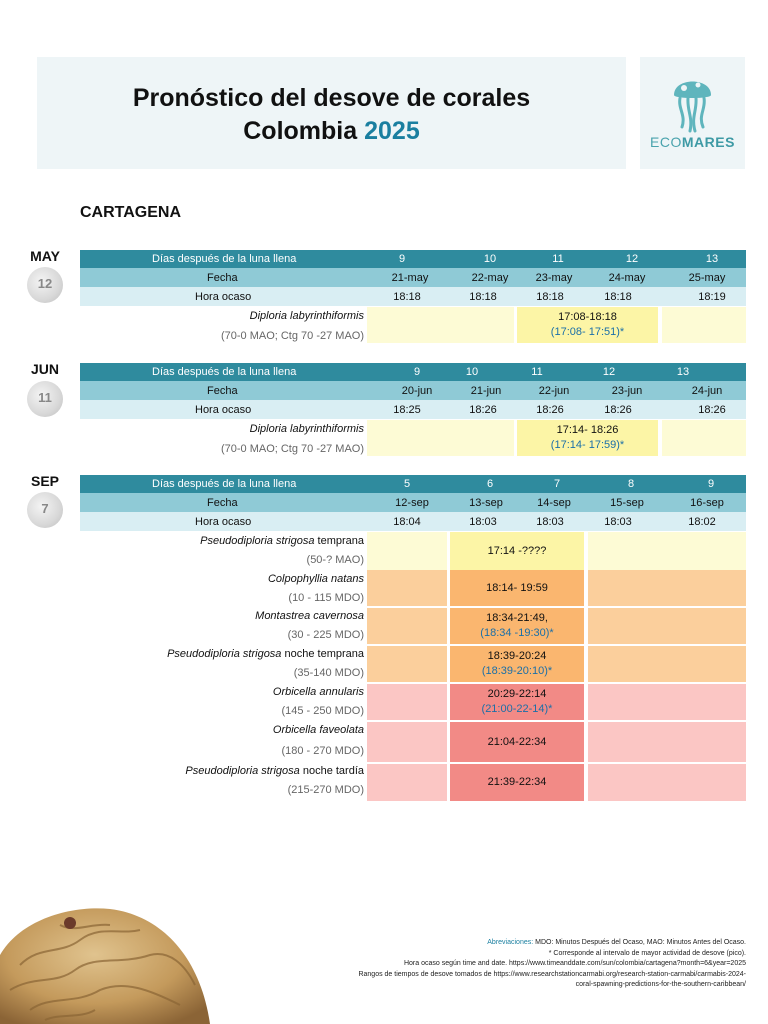 Image resolution: width=768 pixels, height=1024 pixels. Describe the element at coordinates (510, 942) in the screenshot. I see `abbreviations-label: Abreviaciones:` at that location.